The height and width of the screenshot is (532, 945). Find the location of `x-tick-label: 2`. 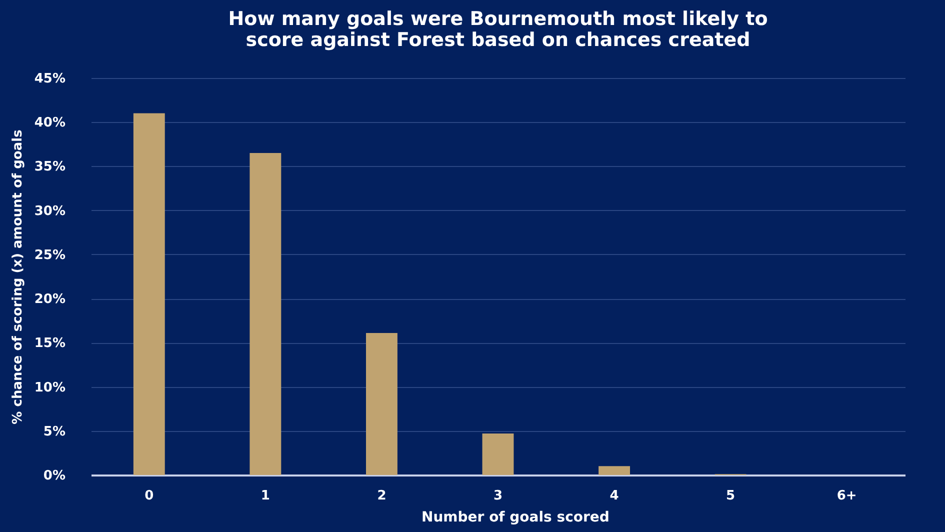

x-tick-label: 2 is located at coordinates (381, 496).